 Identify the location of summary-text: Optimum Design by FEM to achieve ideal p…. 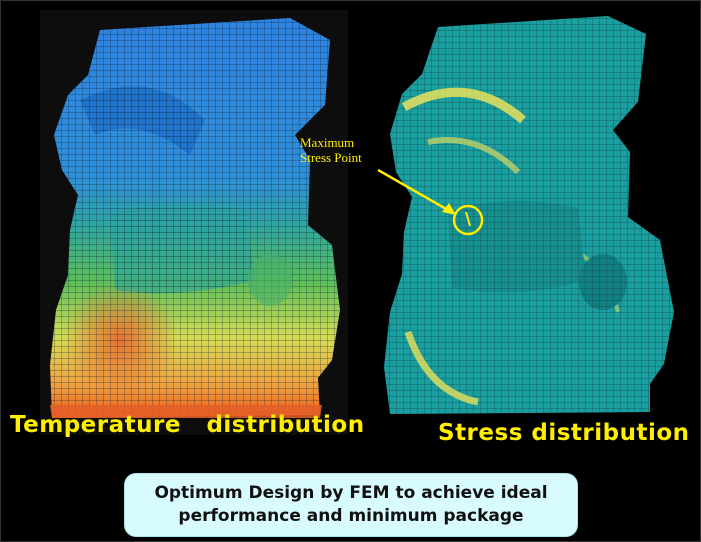
(351, 504).